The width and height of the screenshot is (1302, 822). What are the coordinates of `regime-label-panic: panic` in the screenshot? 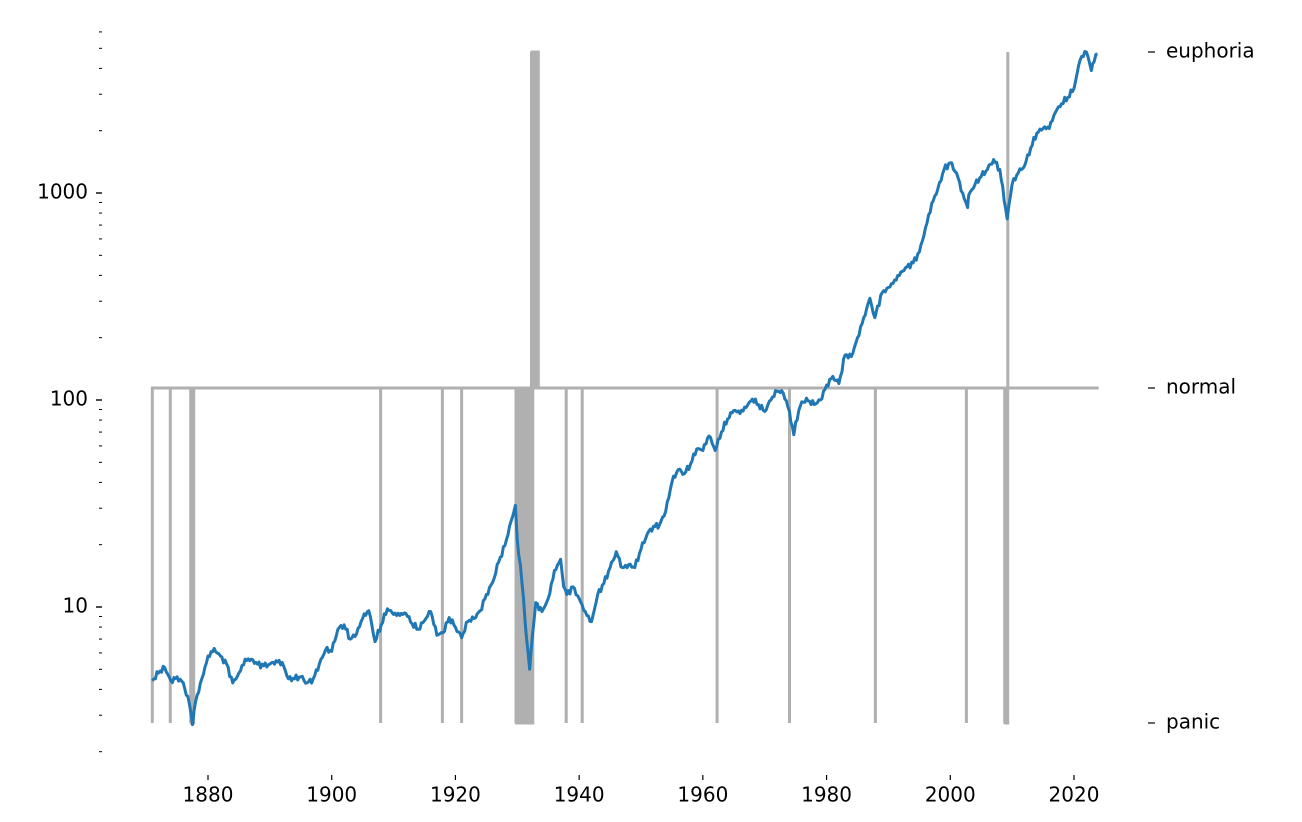 It's located at (1193, 722).